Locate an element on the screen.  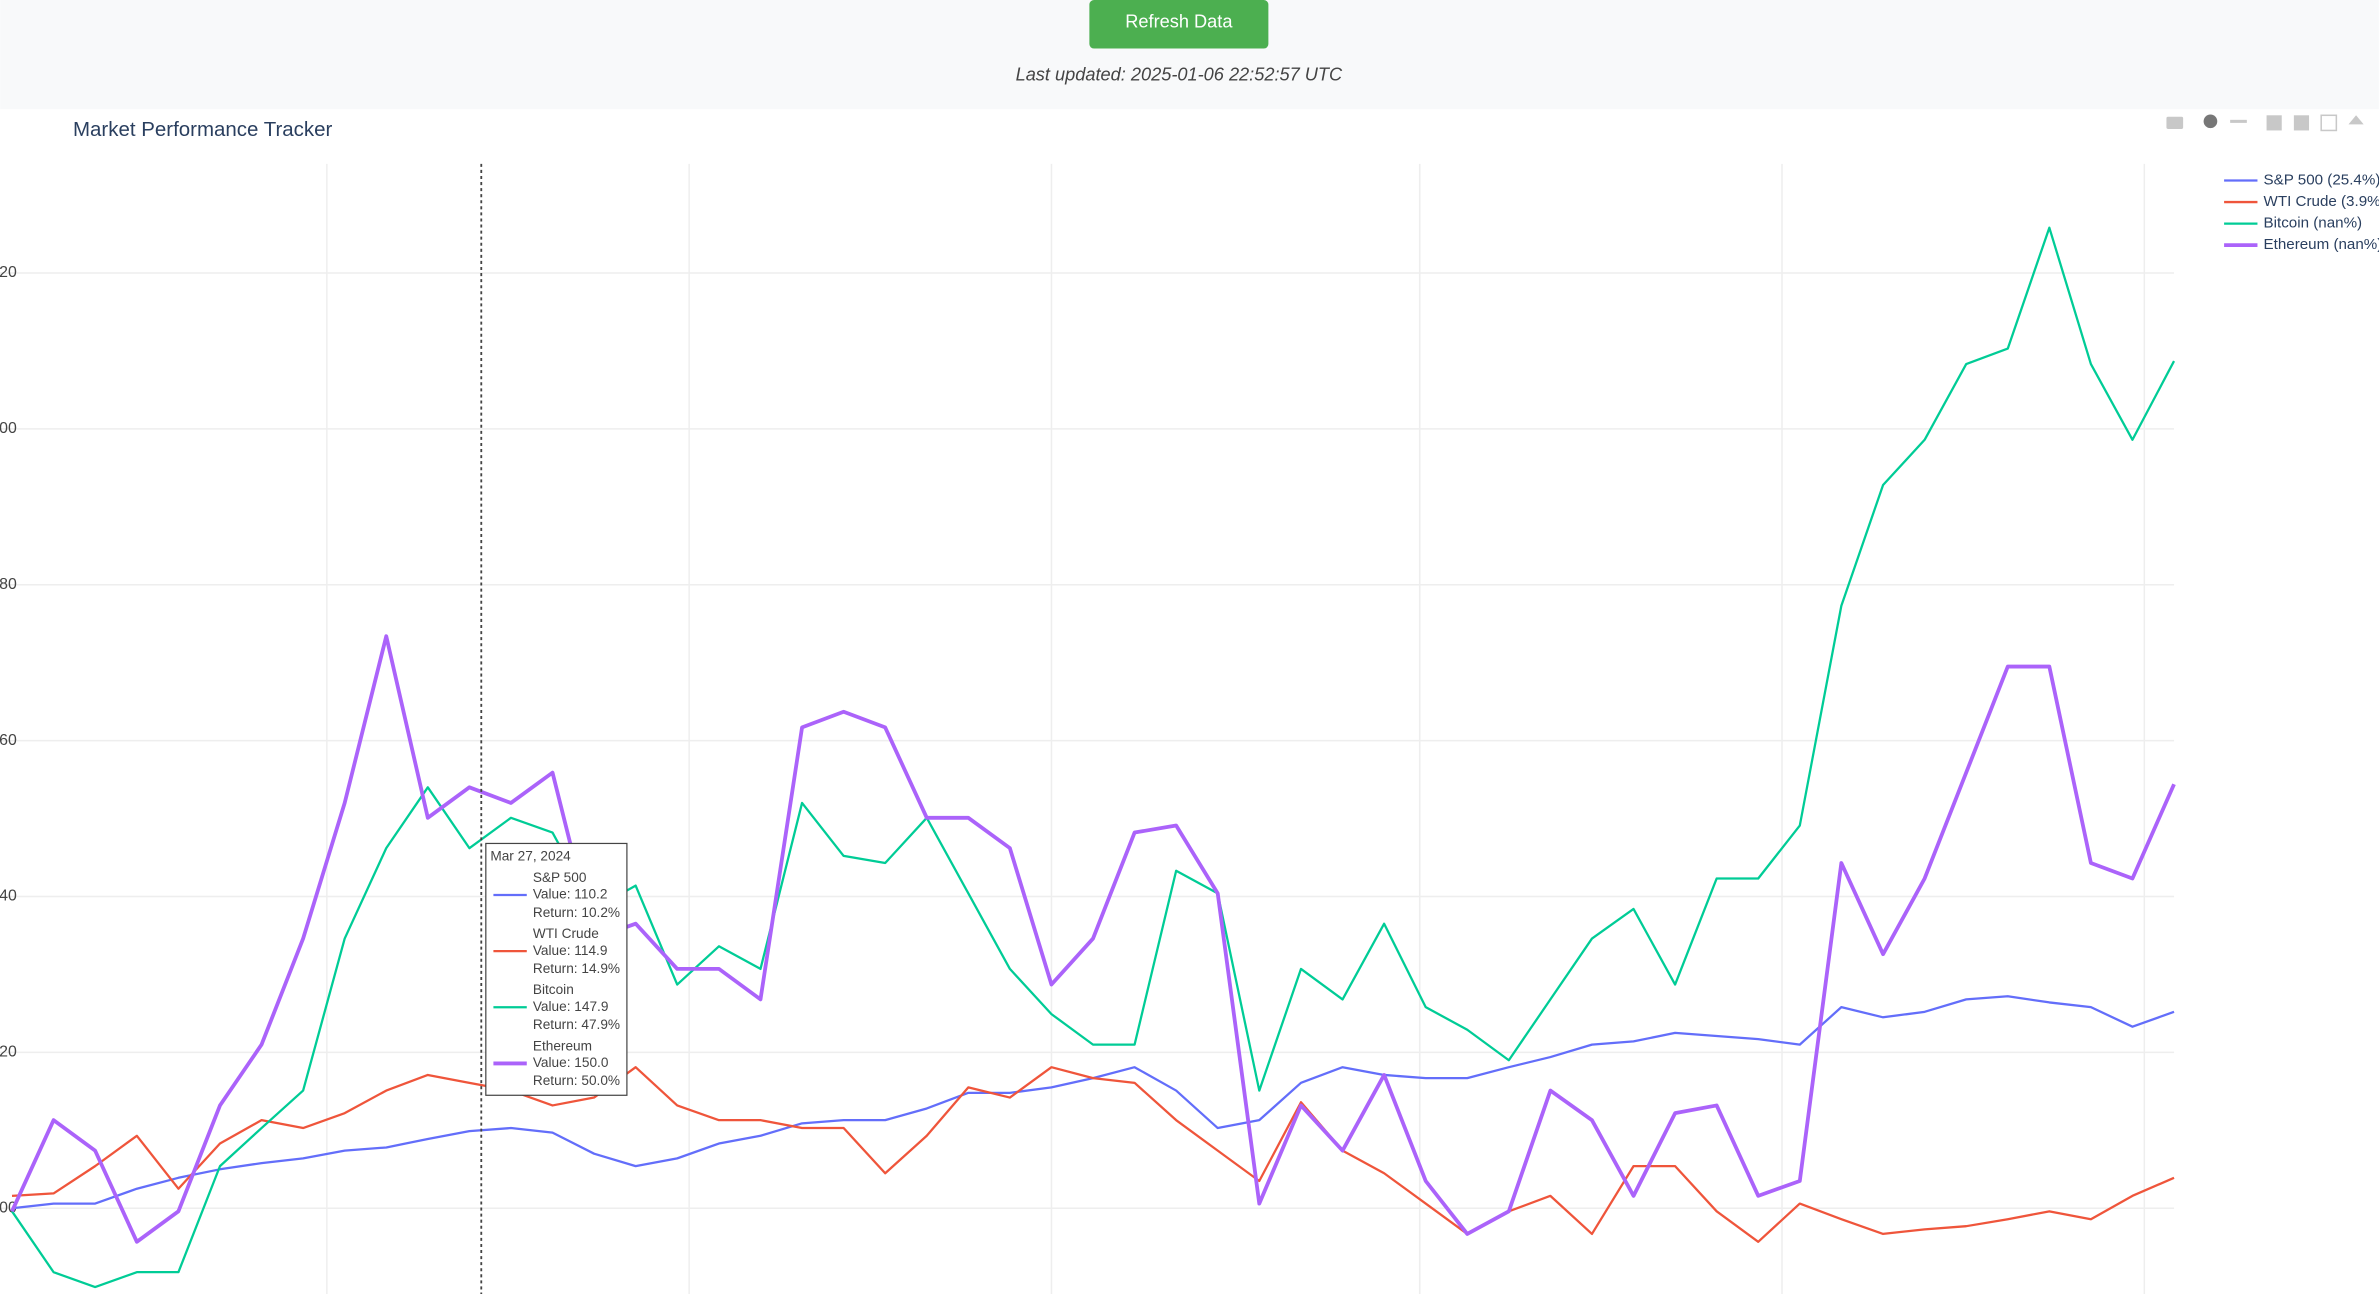
refresh-button-label: Refresh Data is located at coordinates (1179, 22).